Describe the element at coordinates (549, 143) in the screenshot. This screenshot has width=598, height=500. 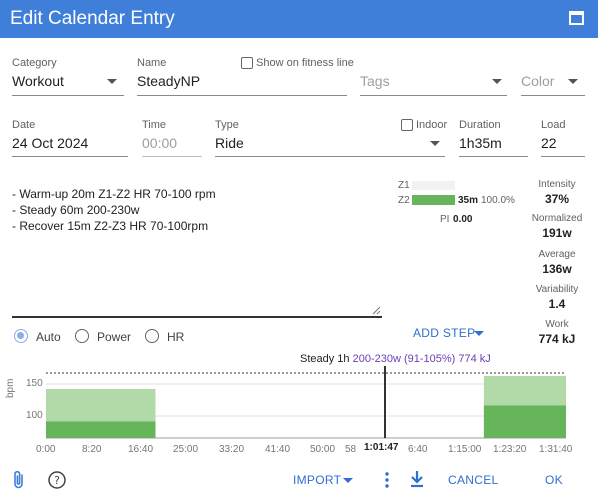
I see `load-input: 22` at that location.